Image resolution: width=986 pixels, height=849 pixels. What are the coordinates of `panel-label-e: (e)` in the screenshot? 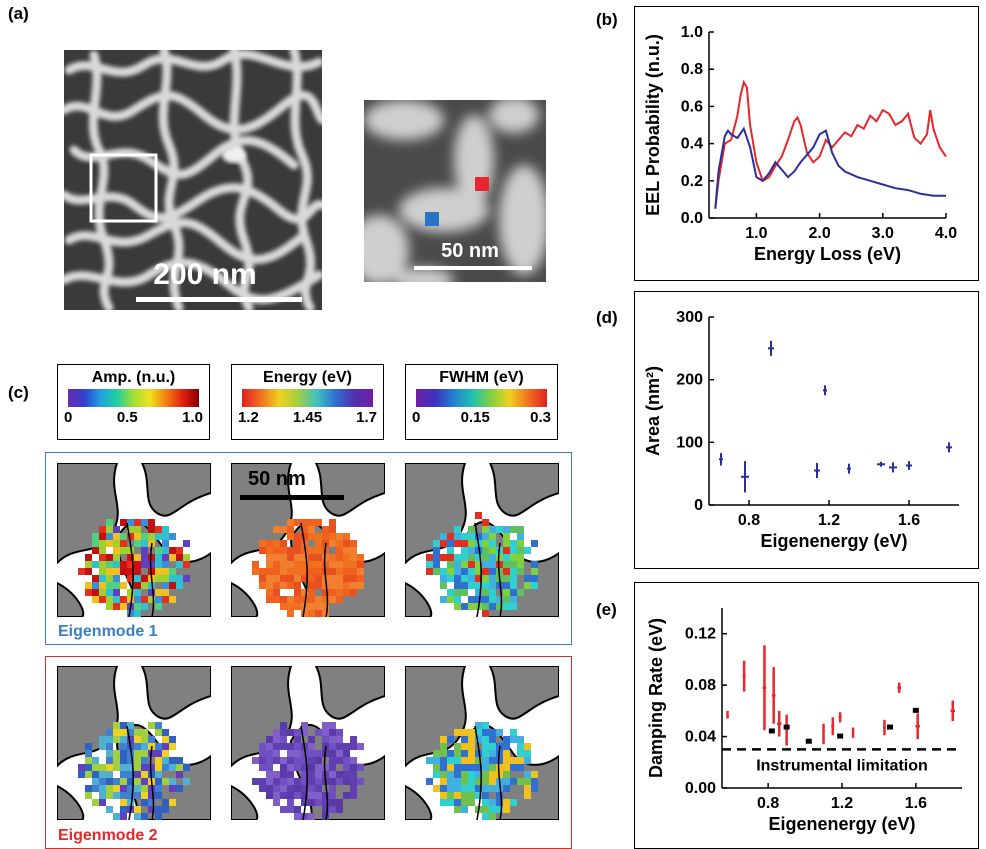 It's located at (606, 609).